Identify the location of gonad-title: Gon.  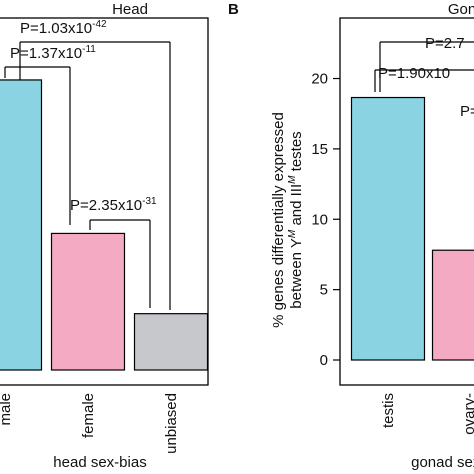
(461, 9).